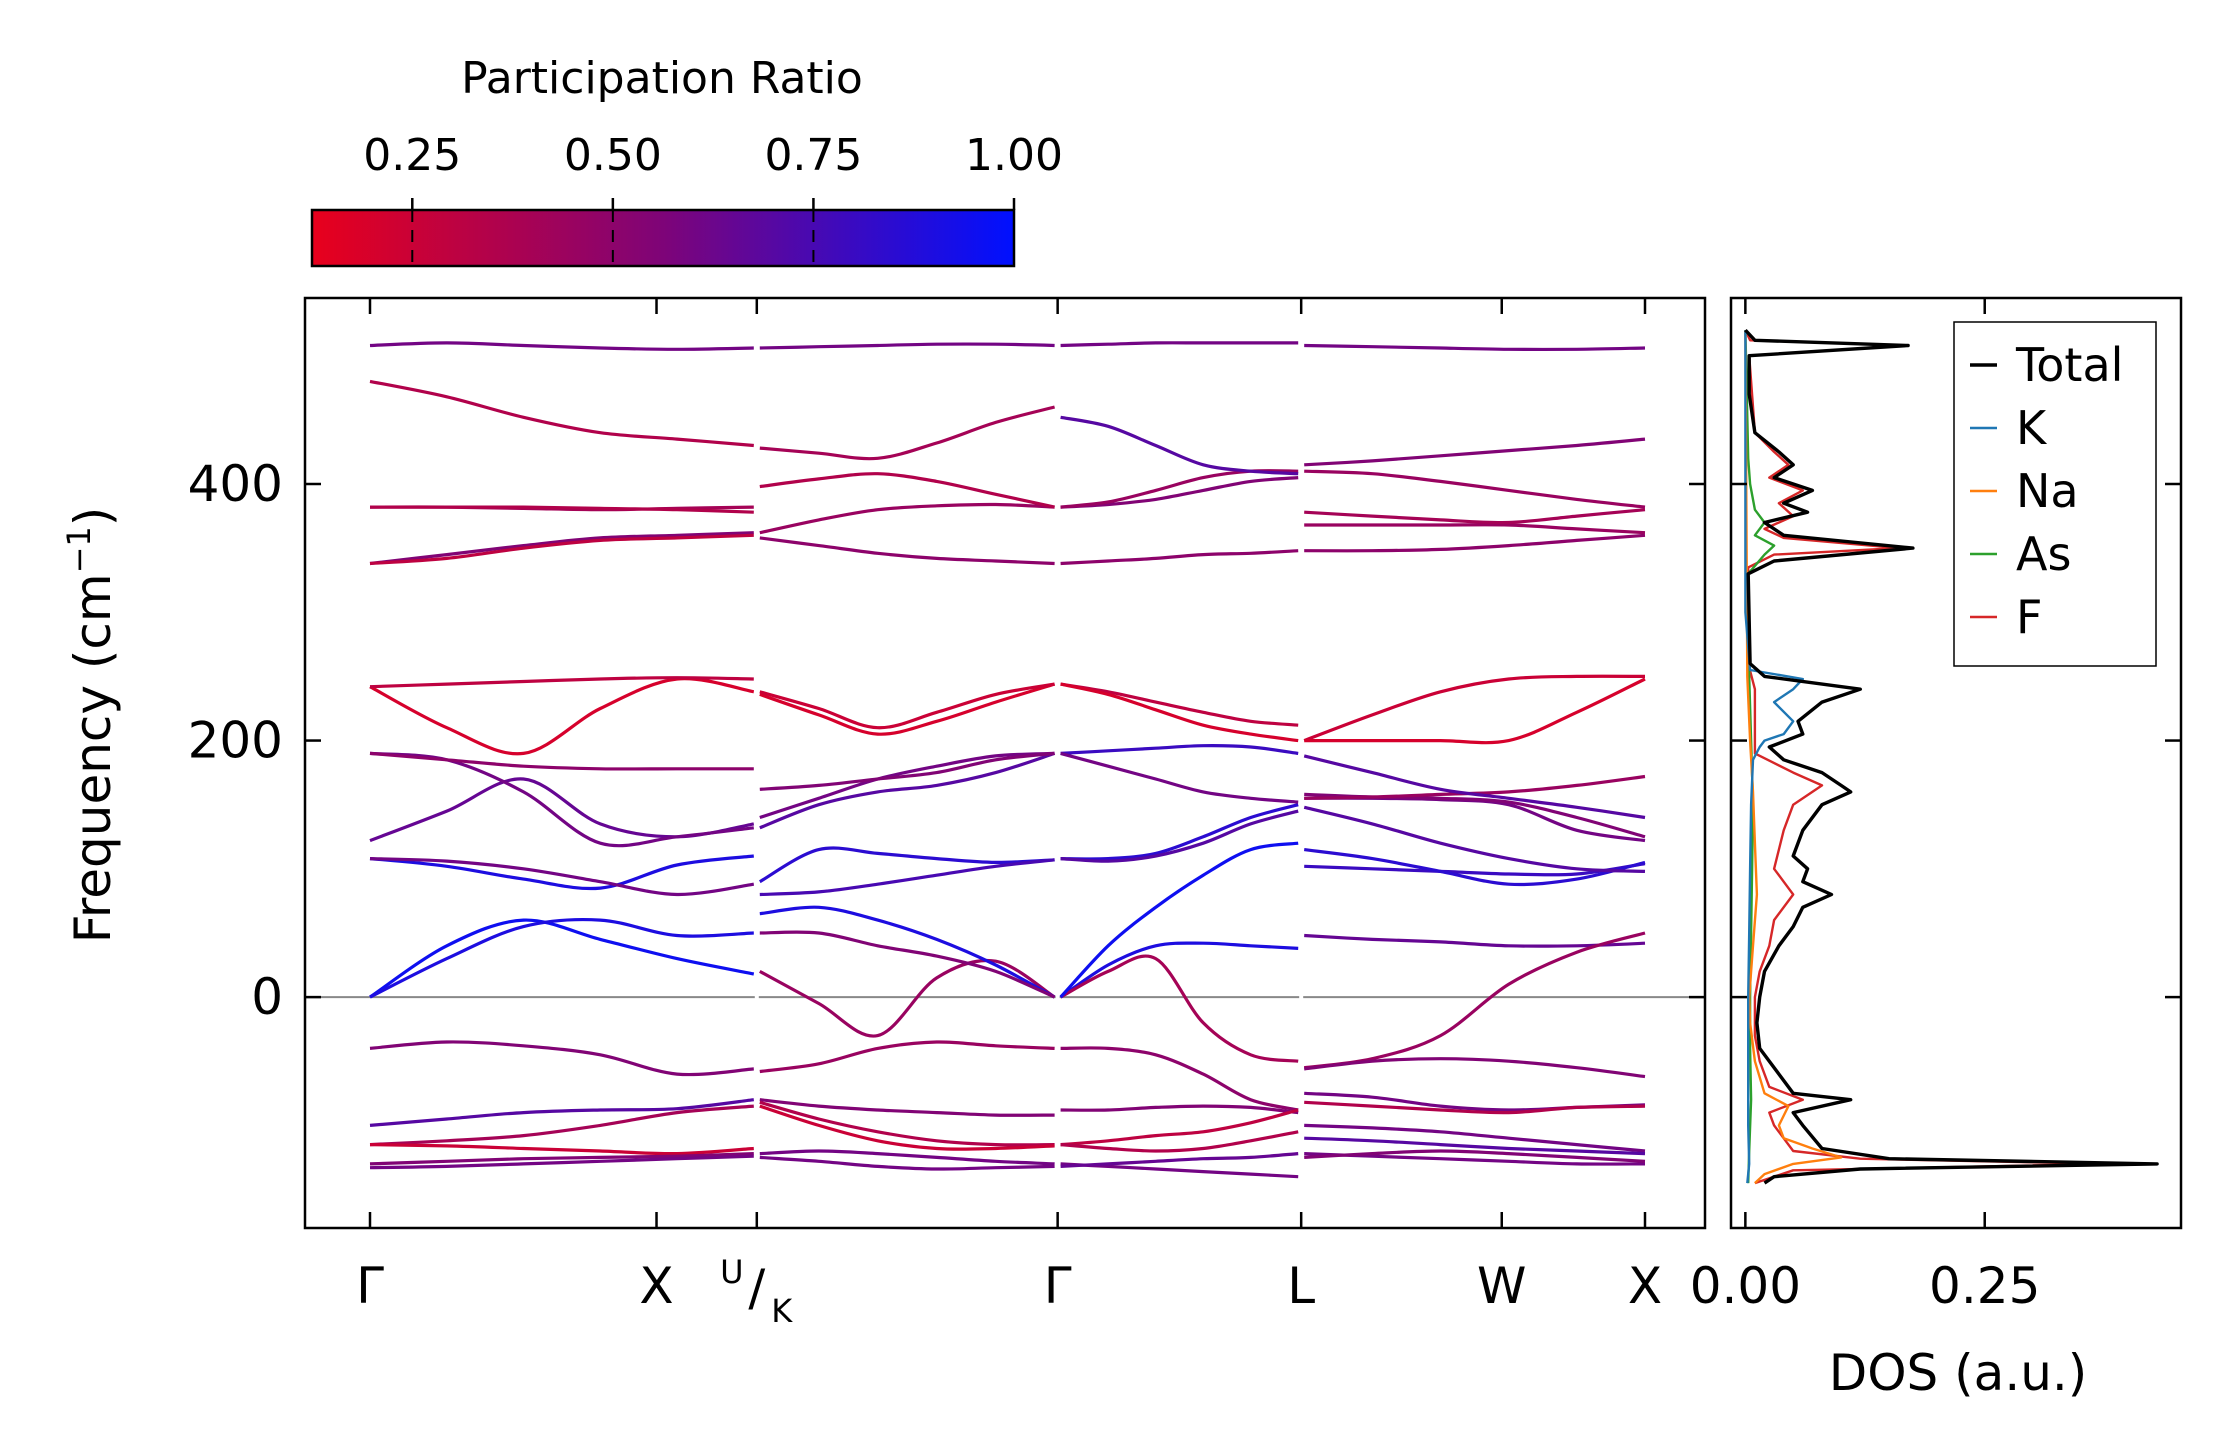 The width and height of the screenshot is (2222, 1455). Describe the element at coordinates (613, 155) in the screenshot. I see `colorbar-tick-label: 0.50` at that location.